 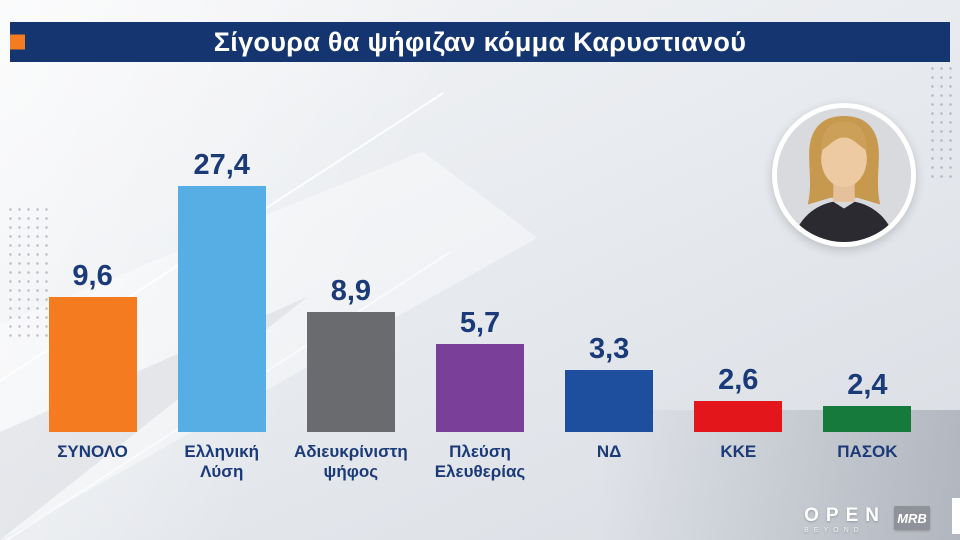 I want to click on bar-pasok, so click(x=867, y=419).